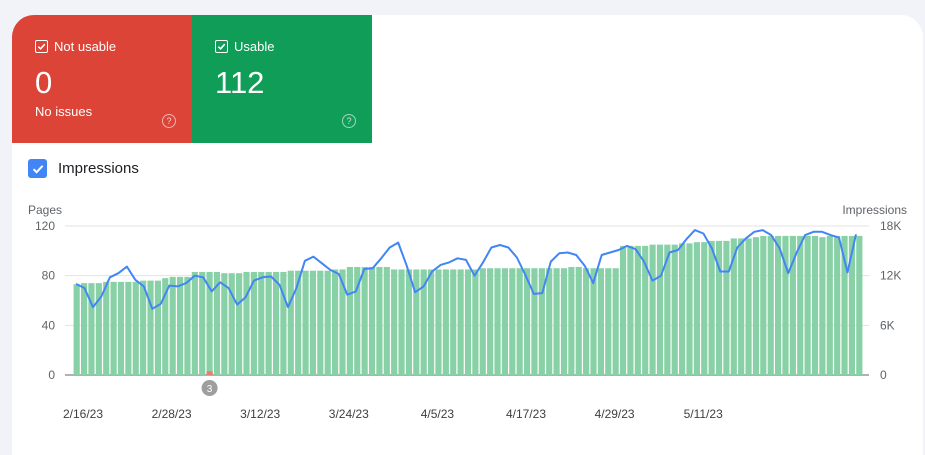 Image resolution: width=925 pixels, height=455 pixels. What do you see at coordinates (102, 79) in the screenshot?
I see `not-usable-tile: Not usable 0 No issues ?` at bounding box center [102, 79].